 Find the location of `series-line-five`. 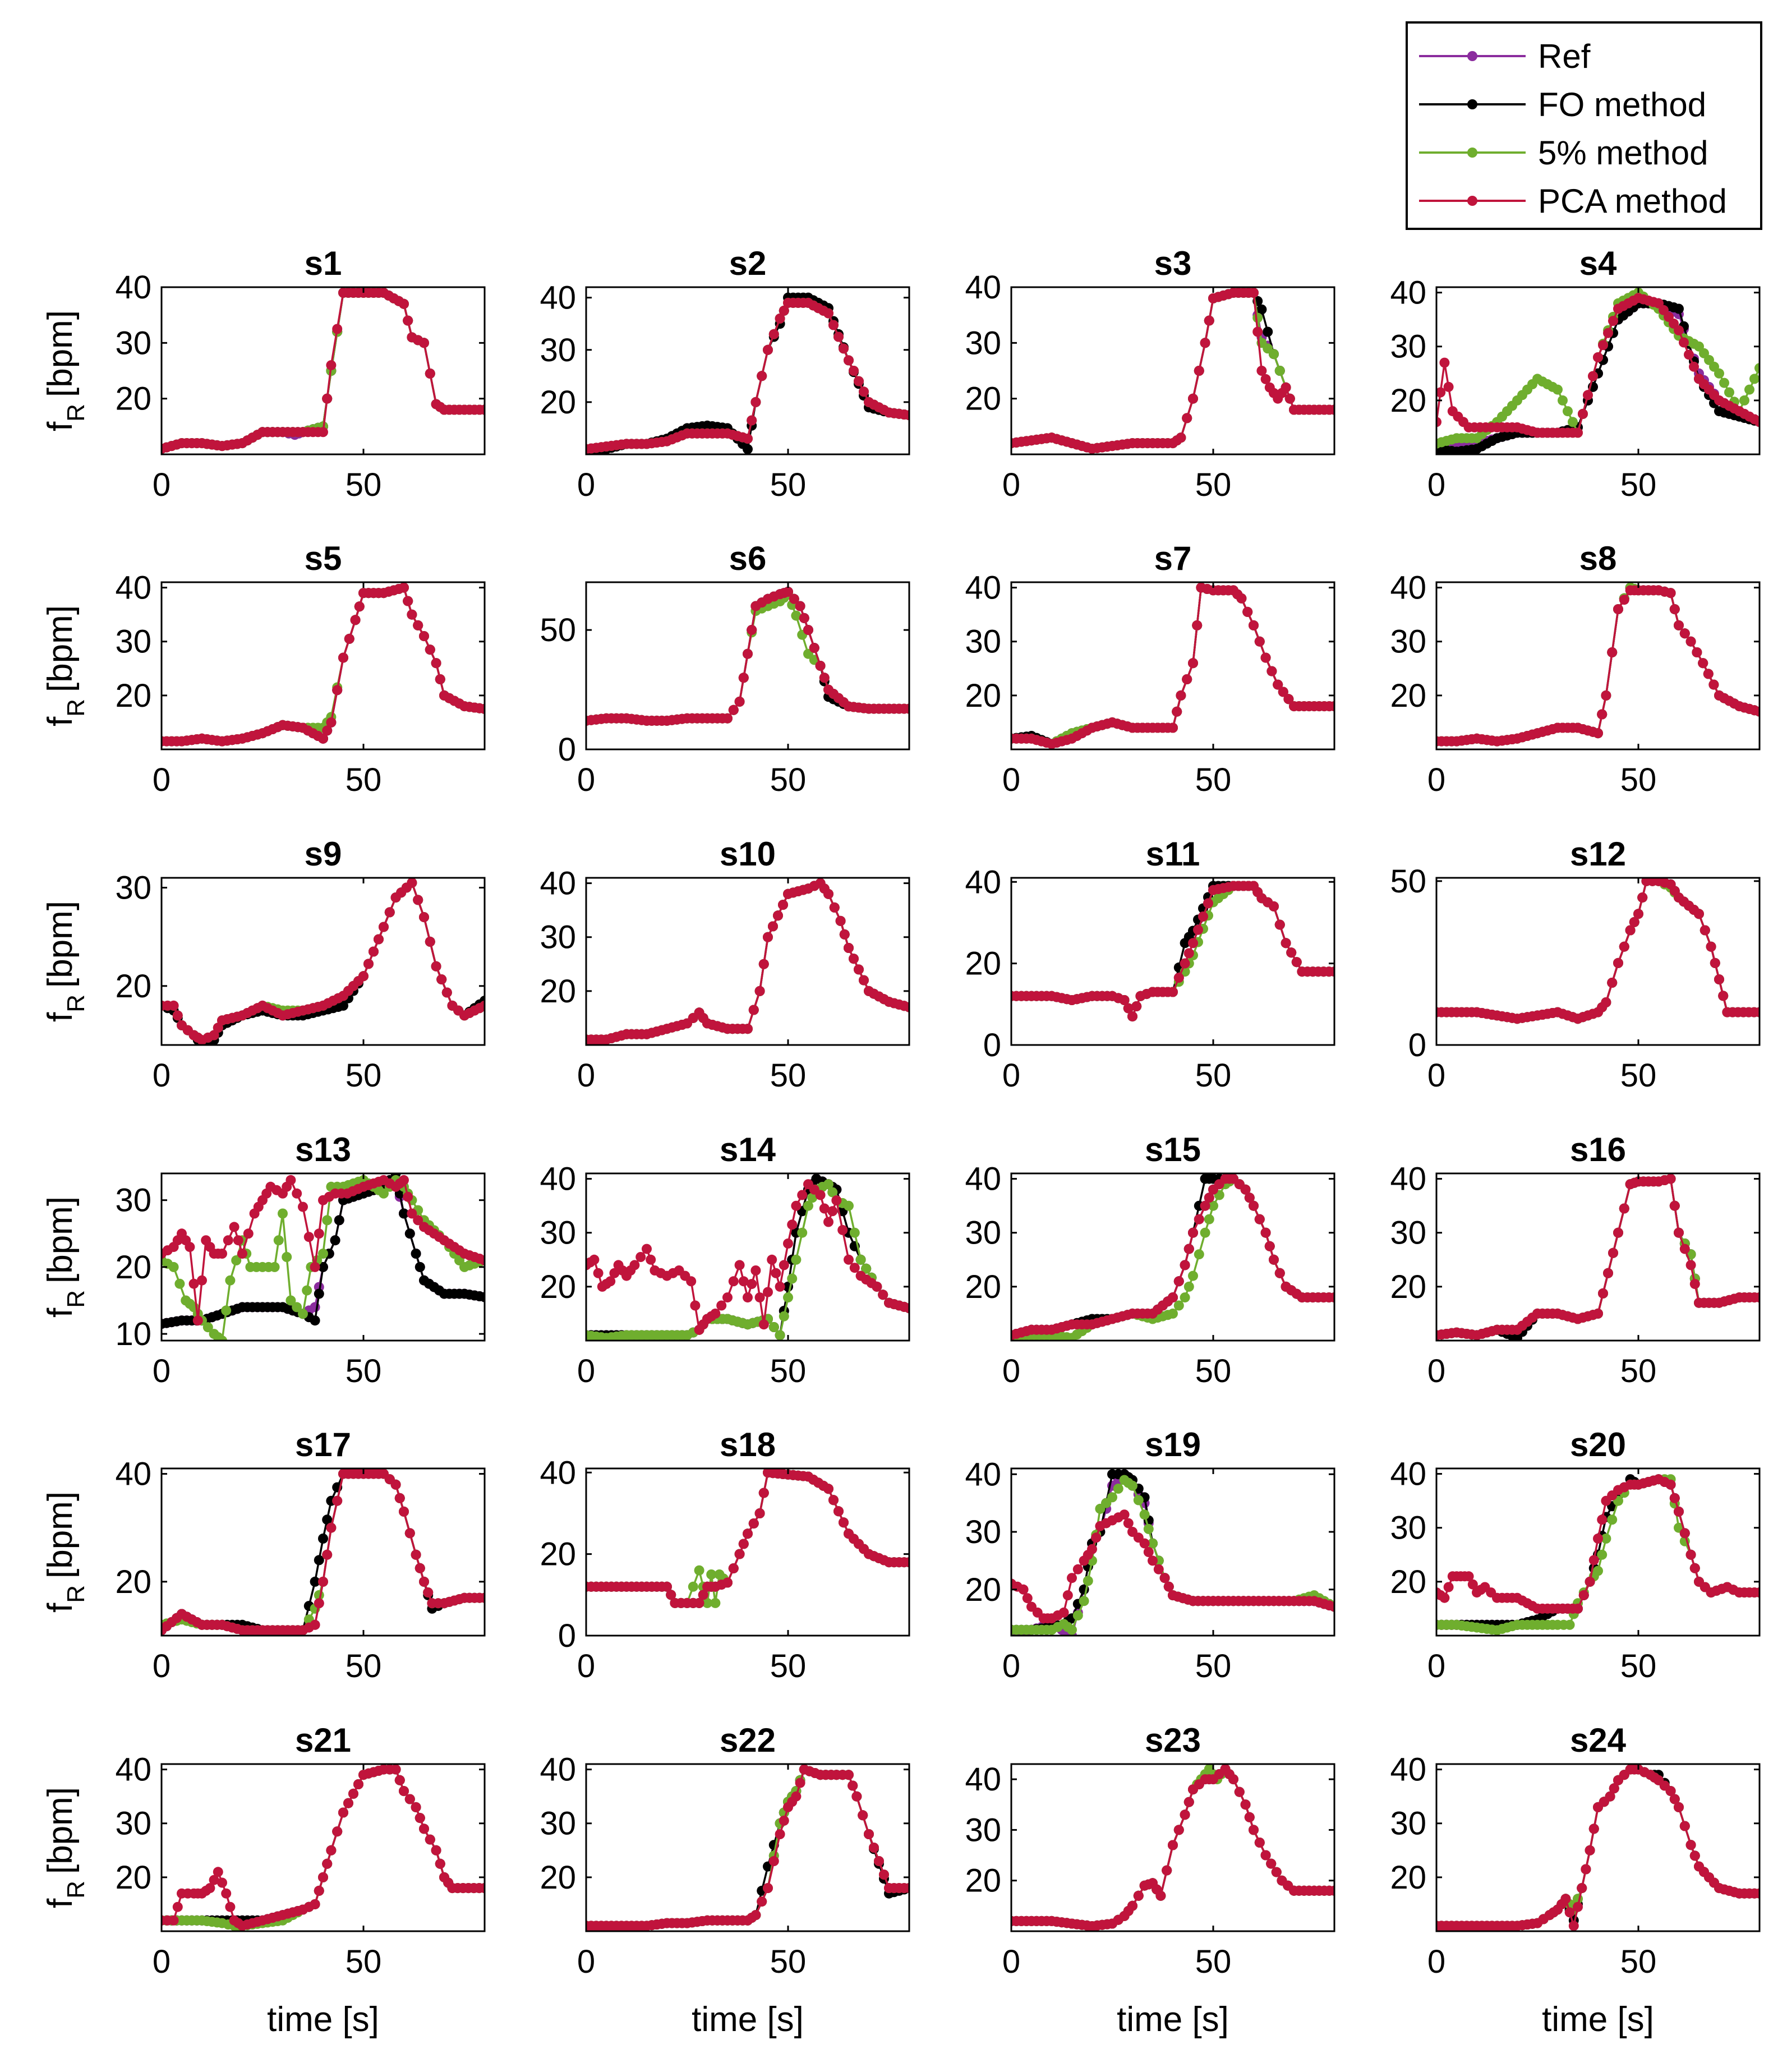

series-line-five is located at coordinates (1172, 371).